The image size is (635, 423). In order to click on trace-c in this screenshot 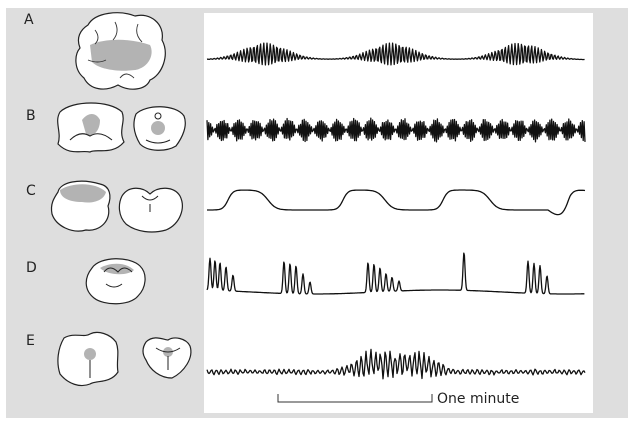, I will do `click(396, 202)`.